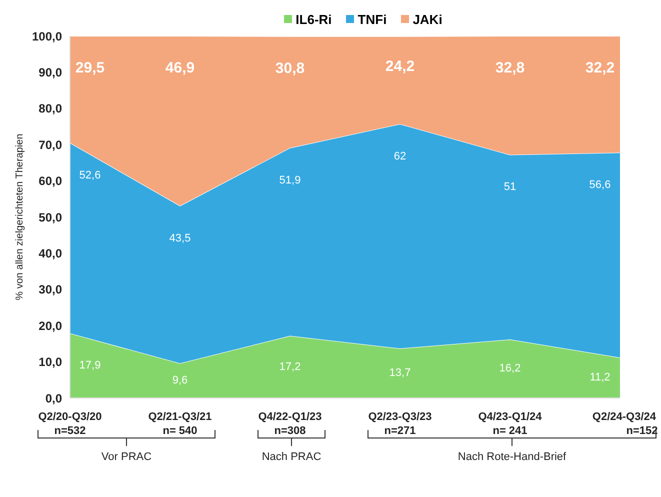 The image size is (661, 497). I want to click on y-tick-label: 50,0, so click(50, 217).